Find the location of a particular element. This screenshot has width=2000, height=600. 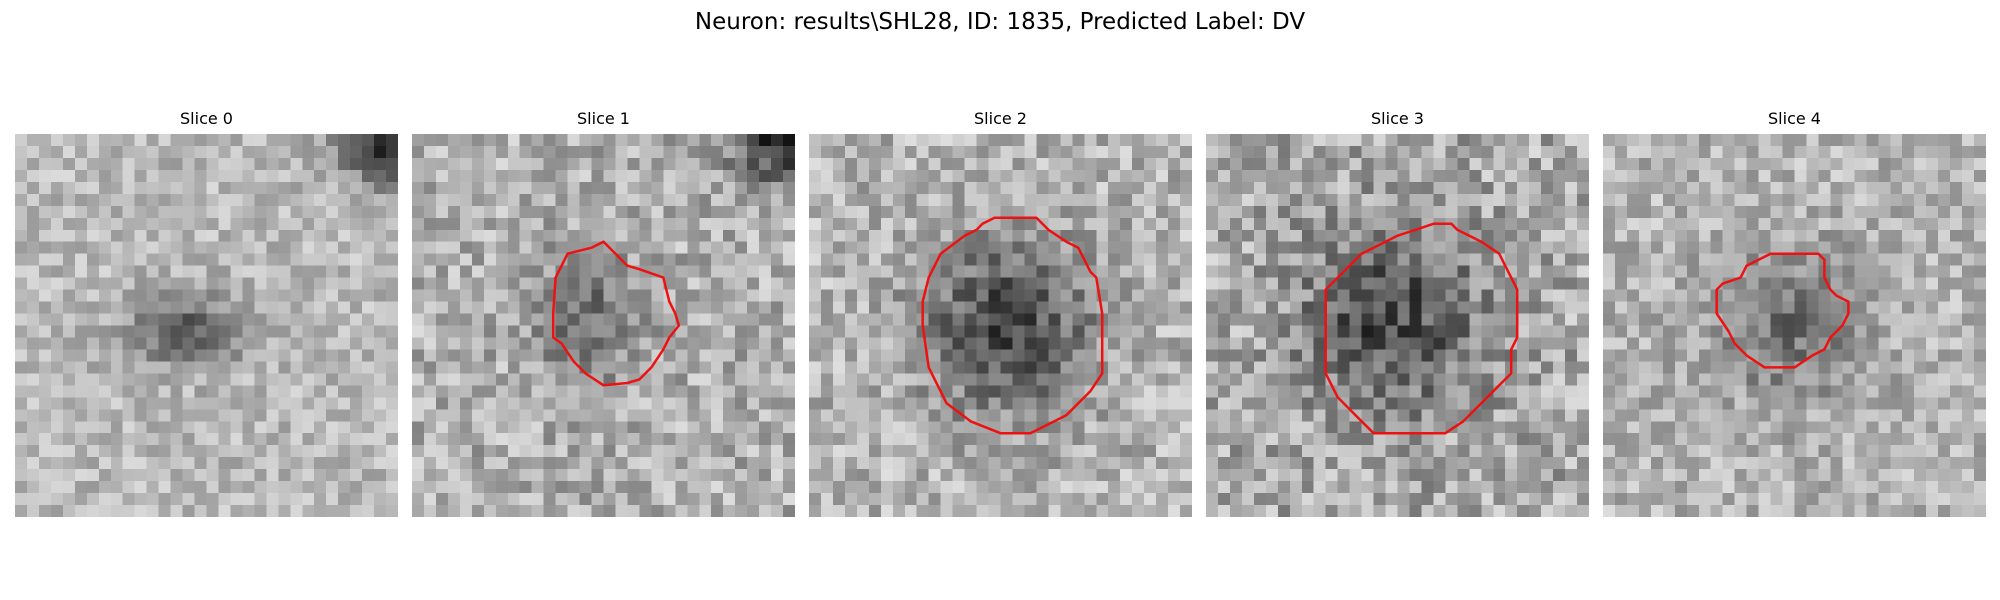

slice-panel-2: Slice 2 is located at coordinates (1000, 320).